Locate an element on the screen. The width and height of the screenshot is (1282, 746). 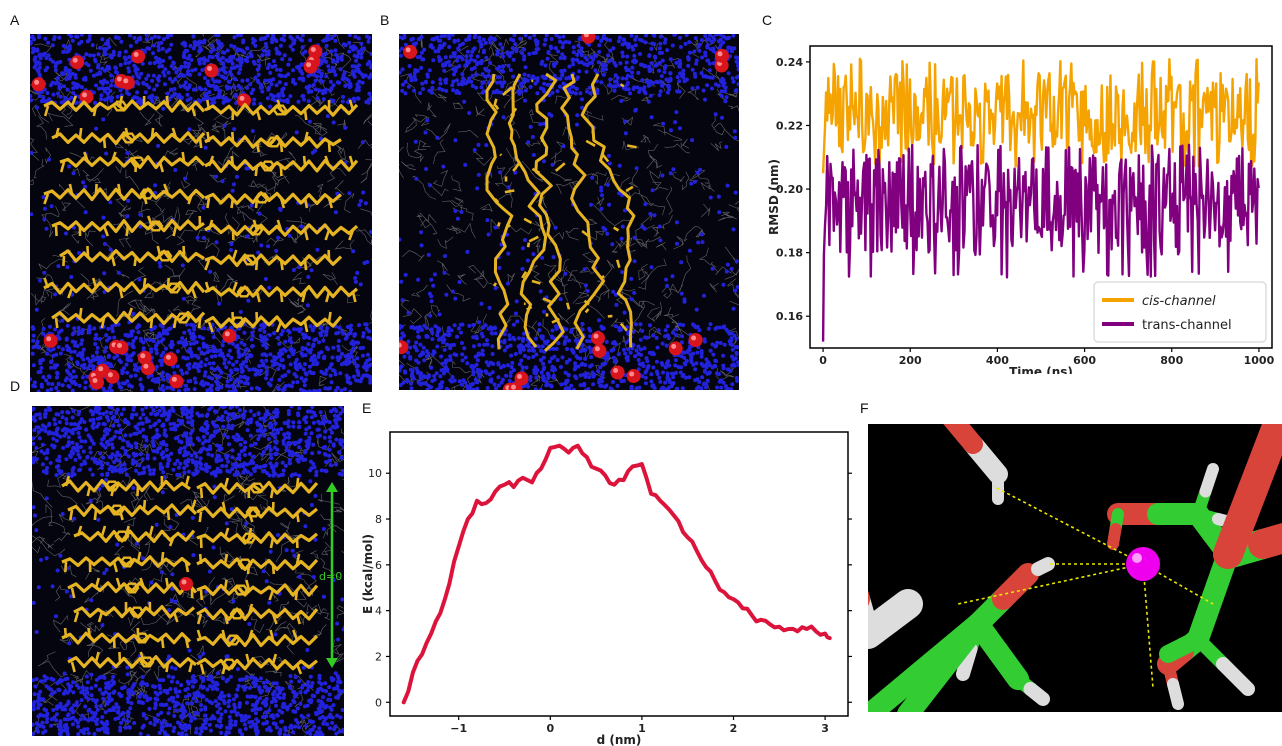
arrow-head-down-icon is located at coordinates (332, 663).